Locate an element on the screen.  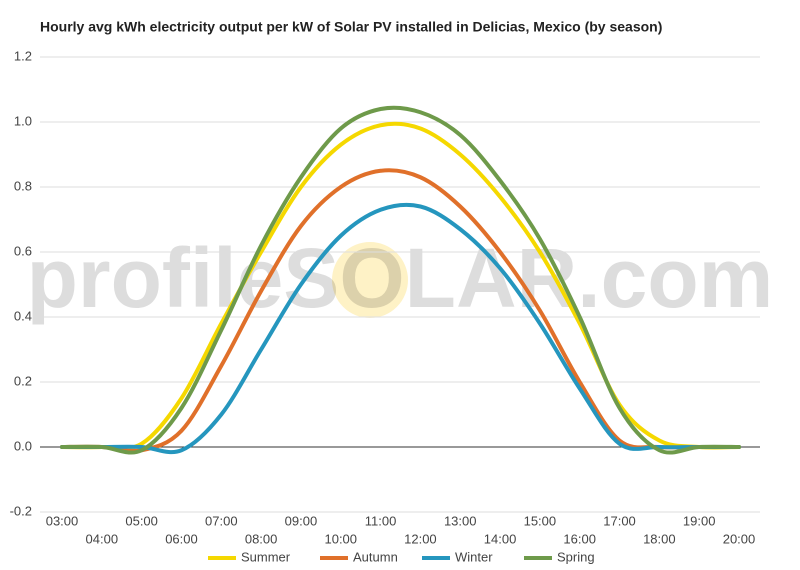
legend-label: Spring is located at coordinates (576, 556).